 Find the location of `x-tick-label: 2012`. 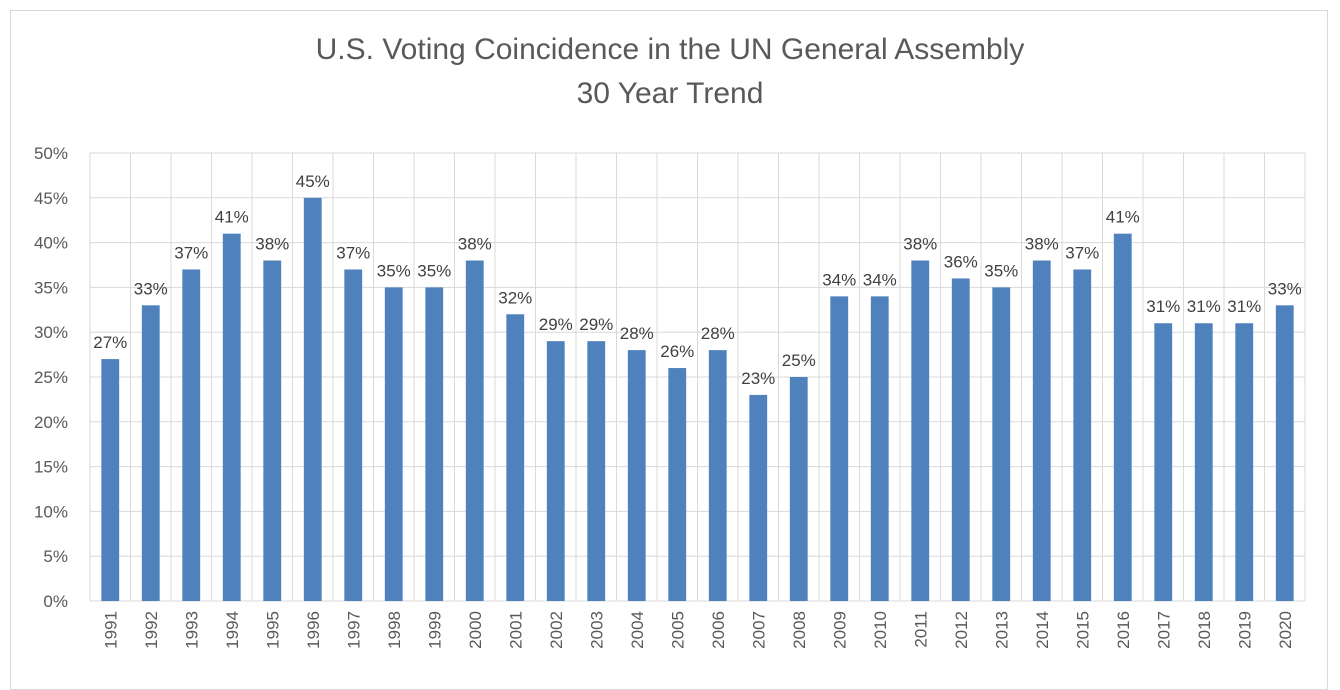

x-tick-label: 2012 is located at coordinates (961, 630).